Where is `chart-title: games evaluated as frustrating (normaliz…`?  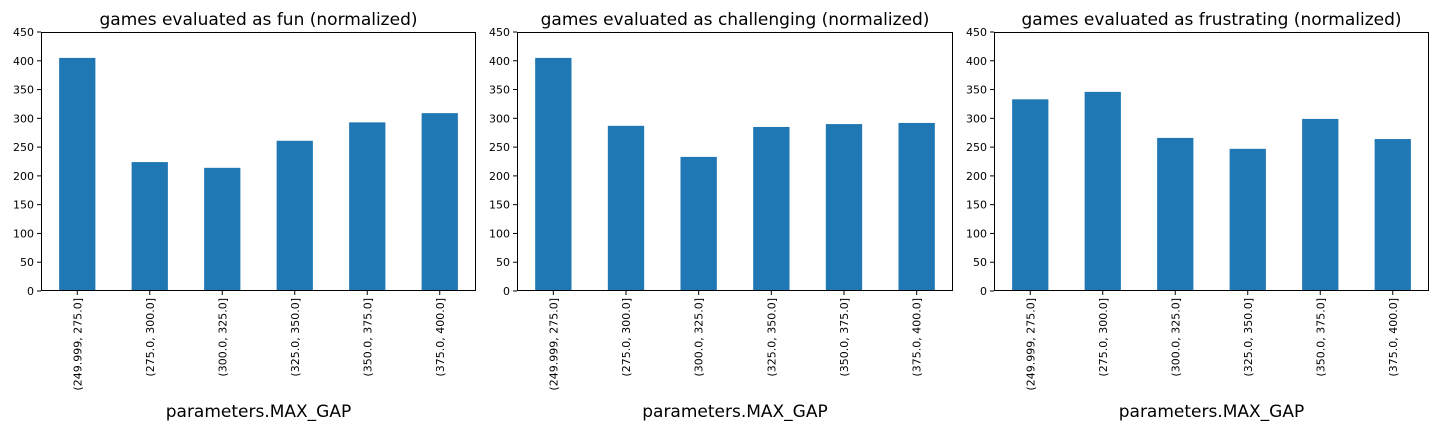
chart-title: games evaluated as frustrating (normaliz… is located at coordinates (1211, 20).